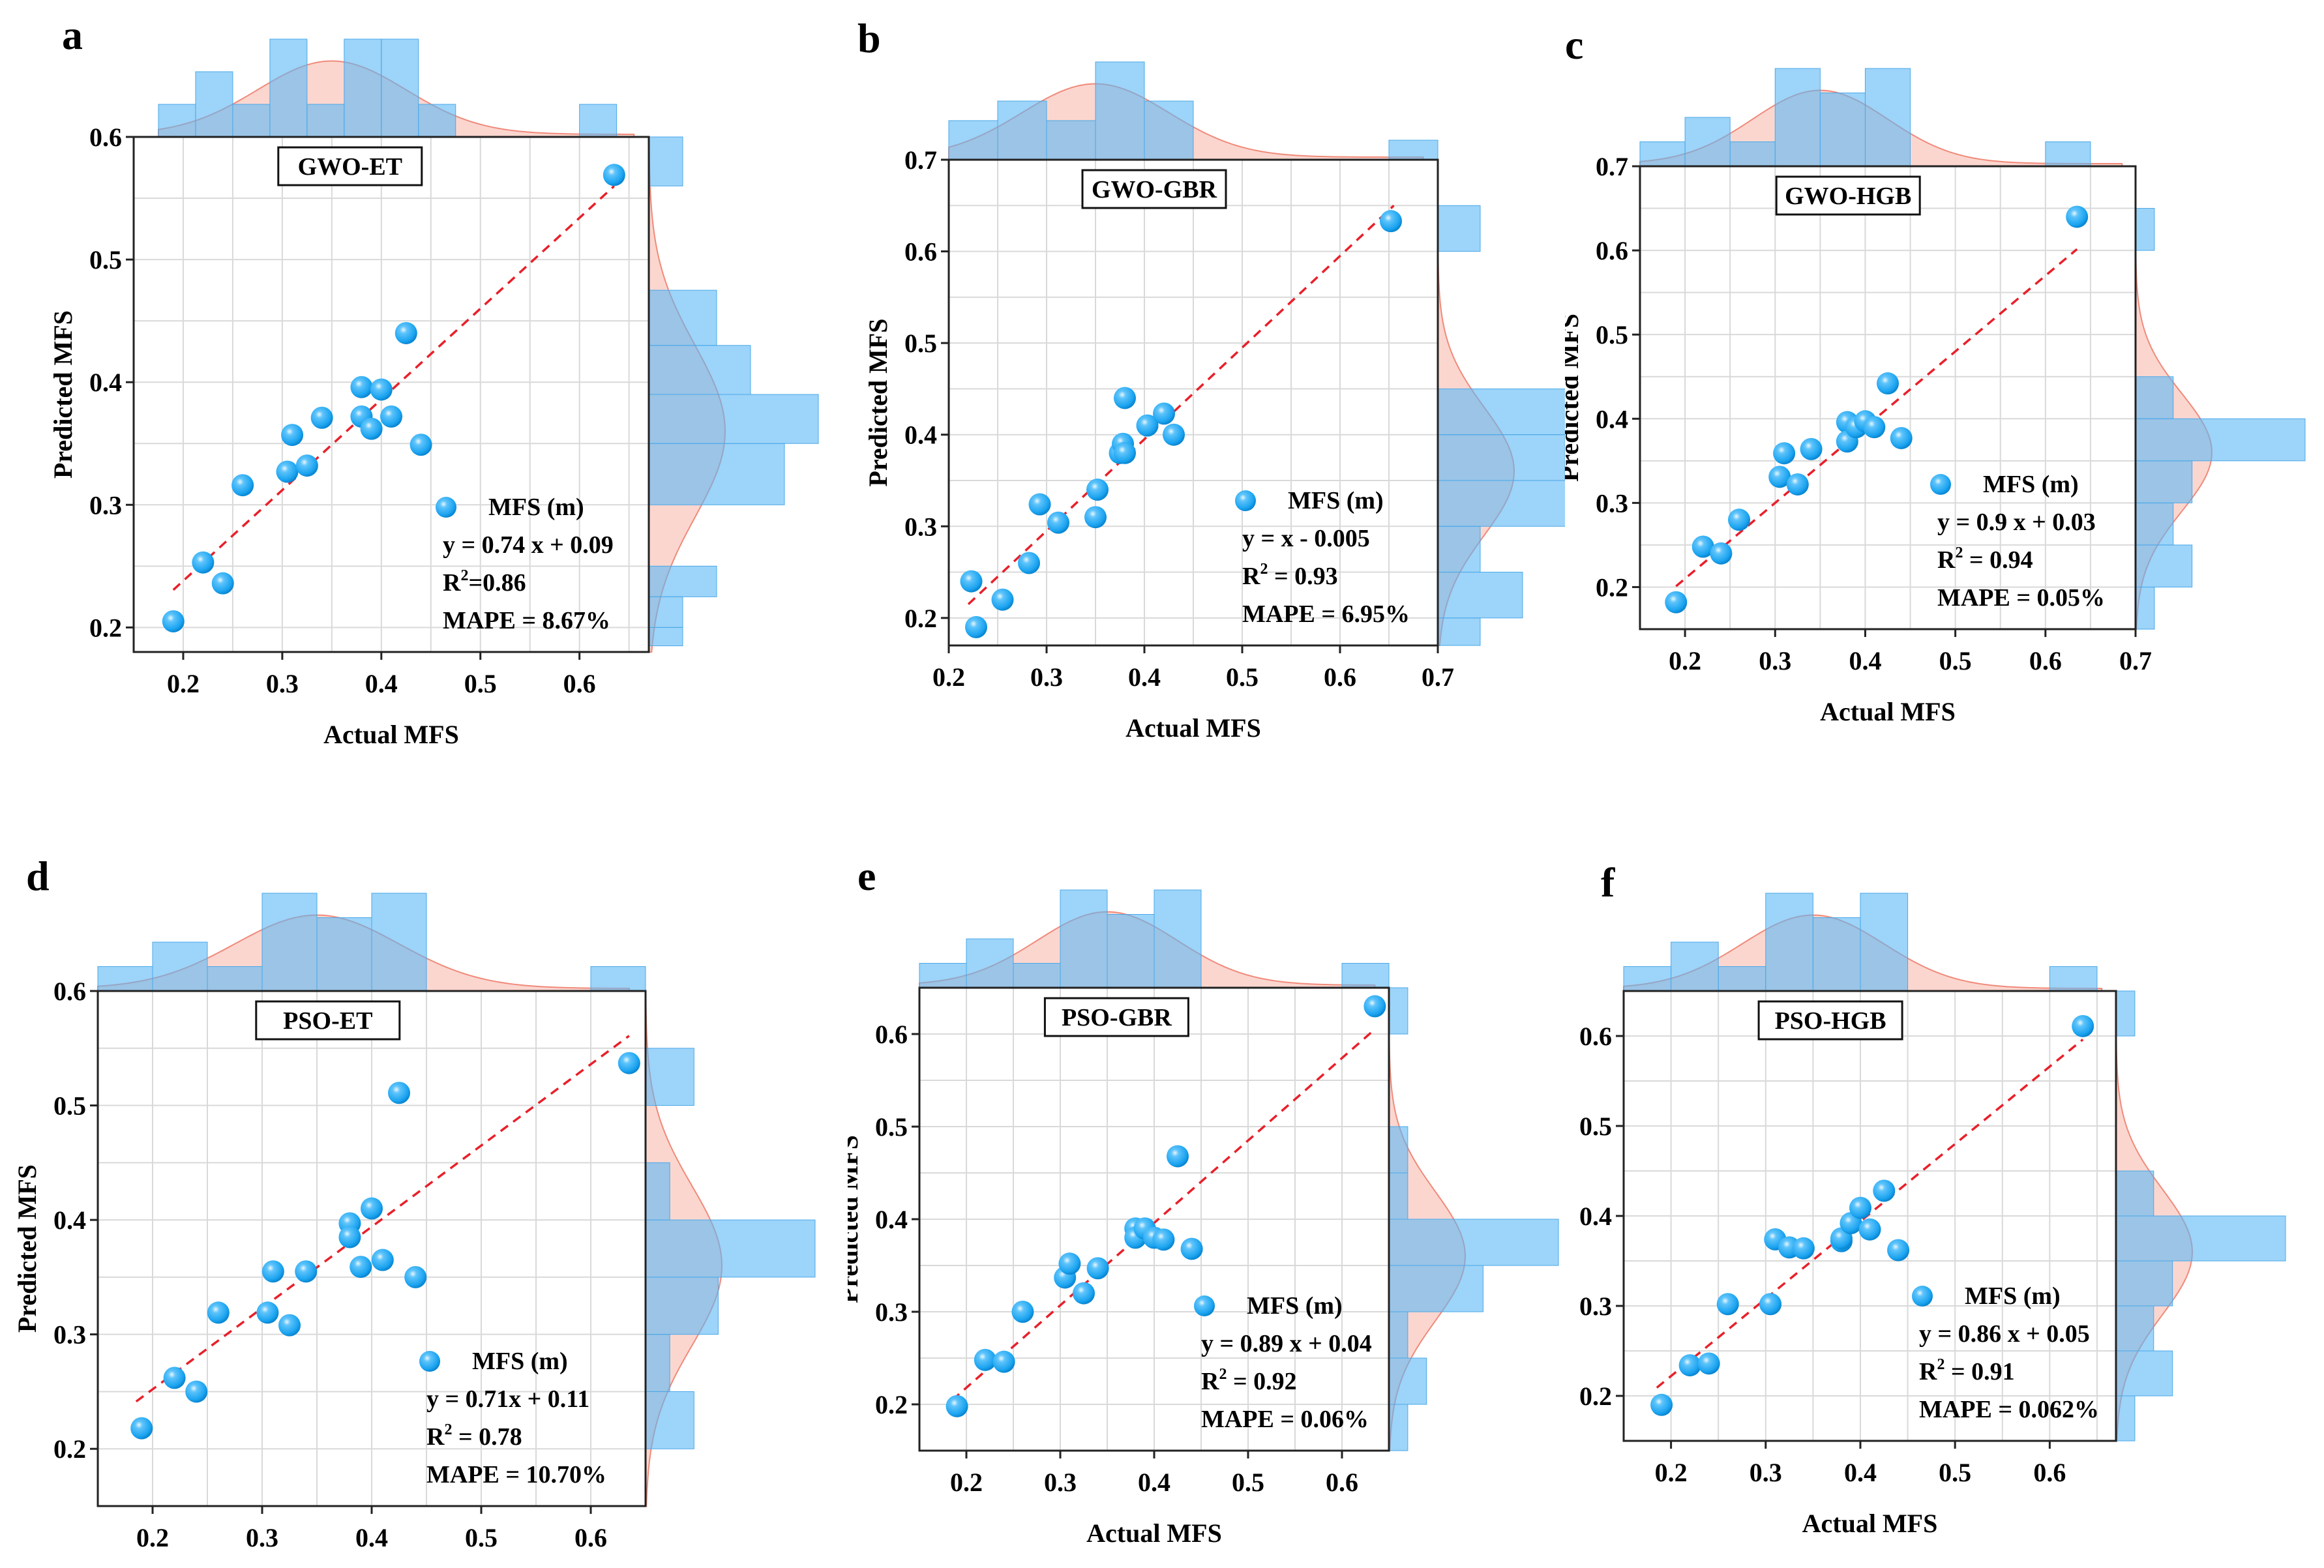 The image size is (2324, 1568). Describe the element at coordinates (867, 876) in the screenshot. I see `panel-letter: e` at that location.